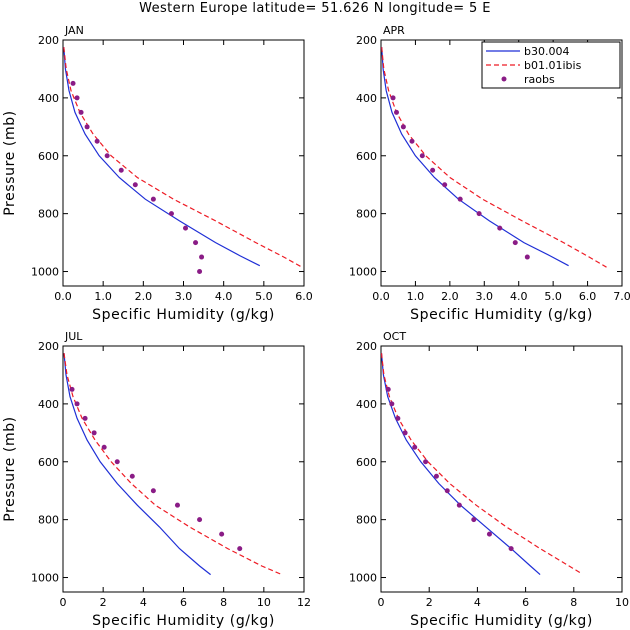 This screenshot has height=630, width=630. Describe the element at coordinates (63, 296) in the screenshot. I see `x-tick-label: 0.0` at that location.